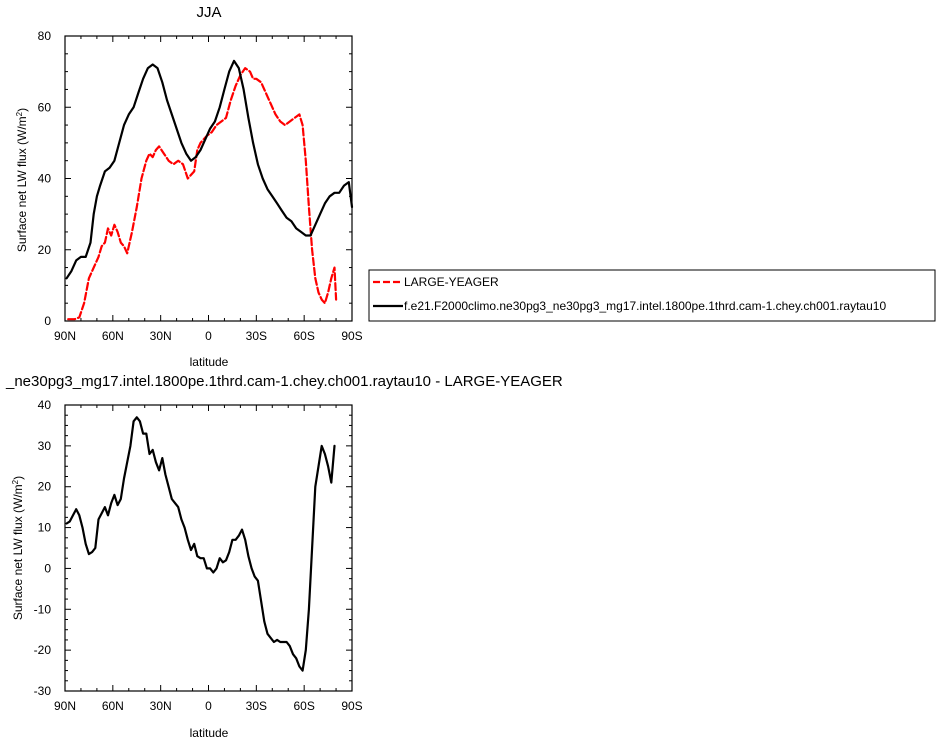 The image size is (939, 743). I want to click on top-x-tick-label: 0, so click(208, 336).